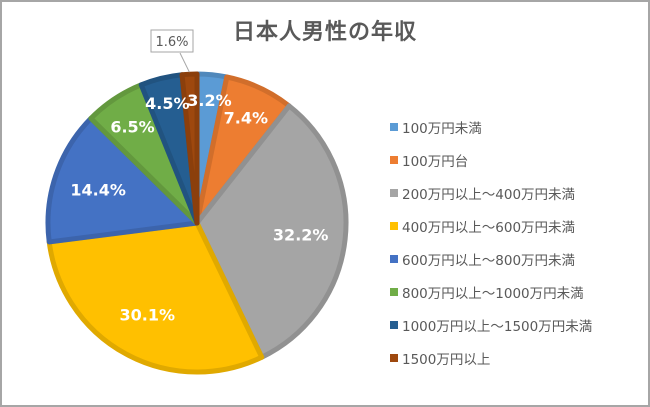 This screenshot has height=407, width=650. Describe the element at coordinates (435, 161) in the screenshot. I see `legend-label: 100万円台` at that location.